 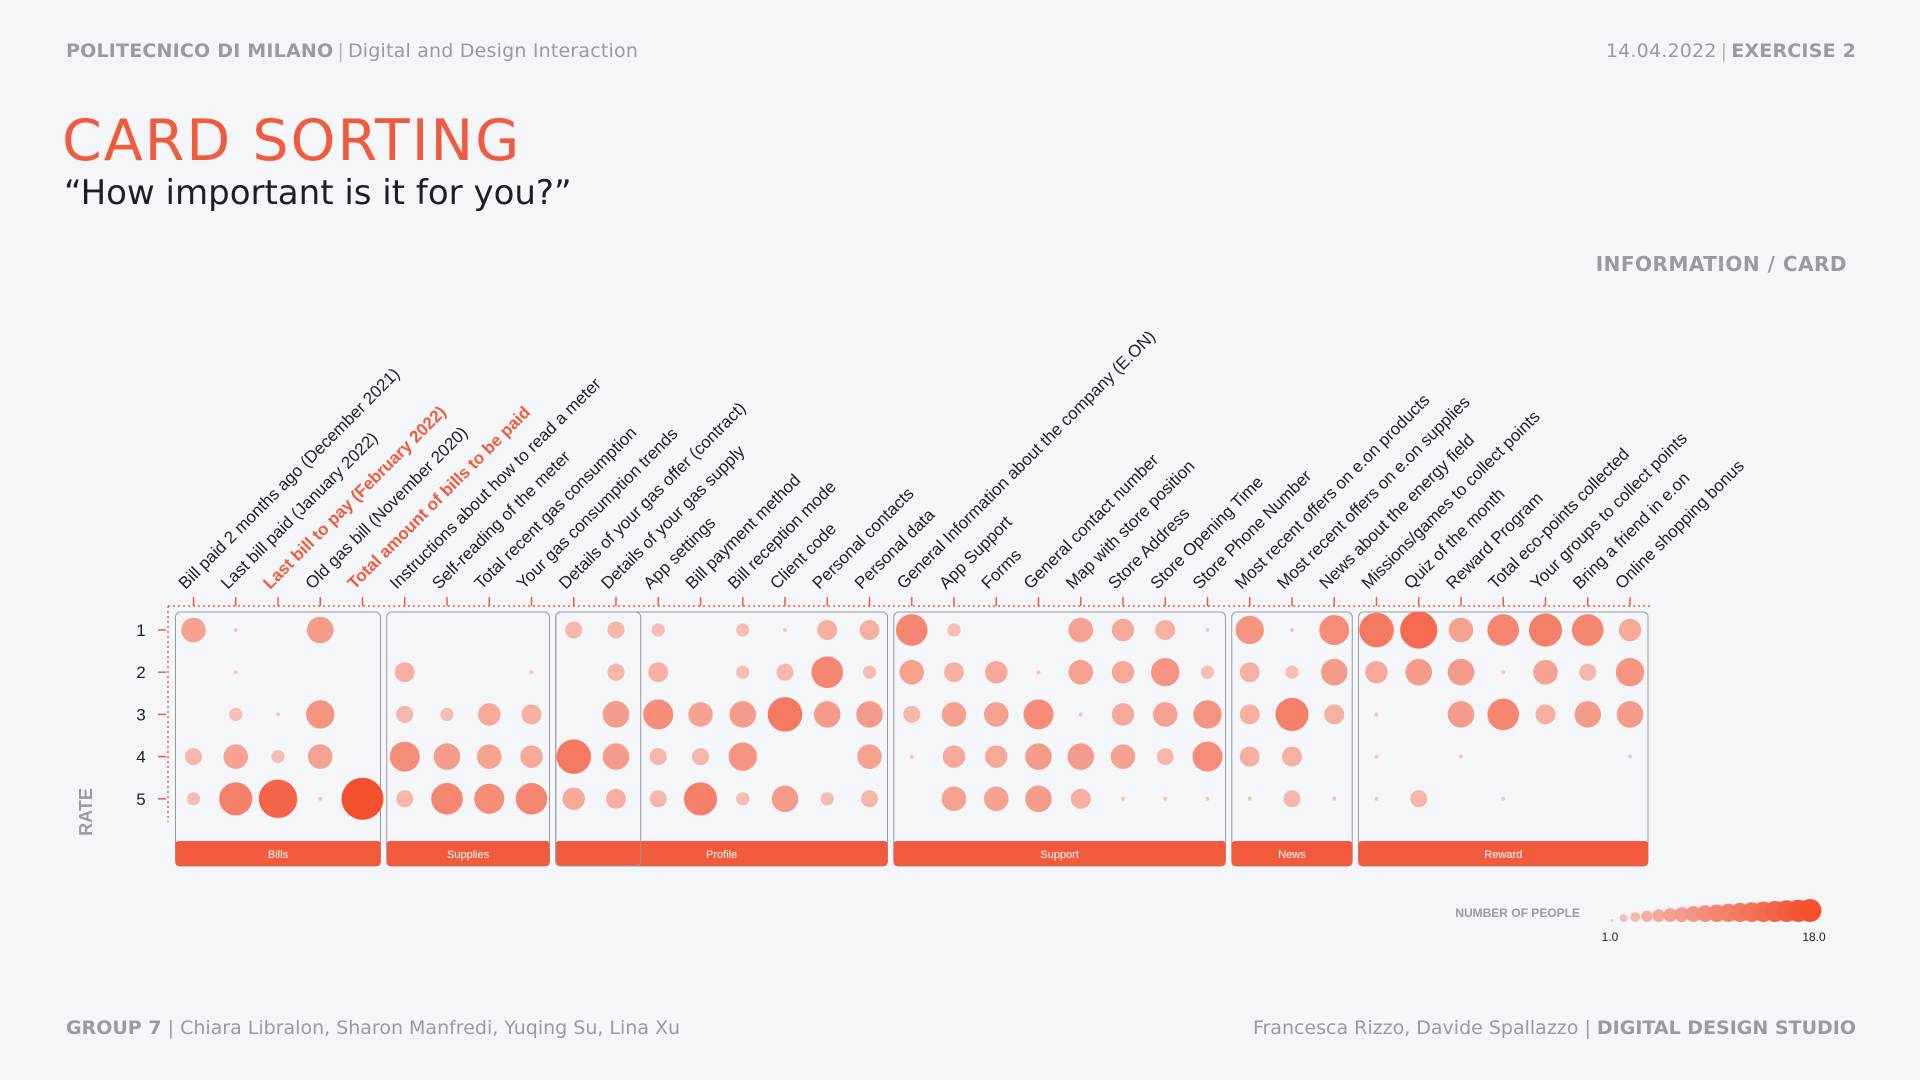 I want to click on teachers: Francesca Rizzo, Davide Spallazzo, so click(x=1415, y=1028).